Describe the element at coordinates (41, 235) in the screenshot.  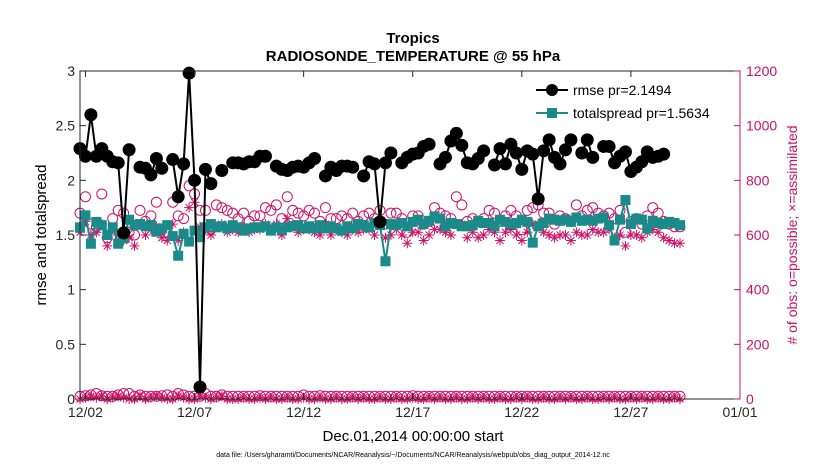
I see `y-axis-left-label: rmse and totalspread` at that location.